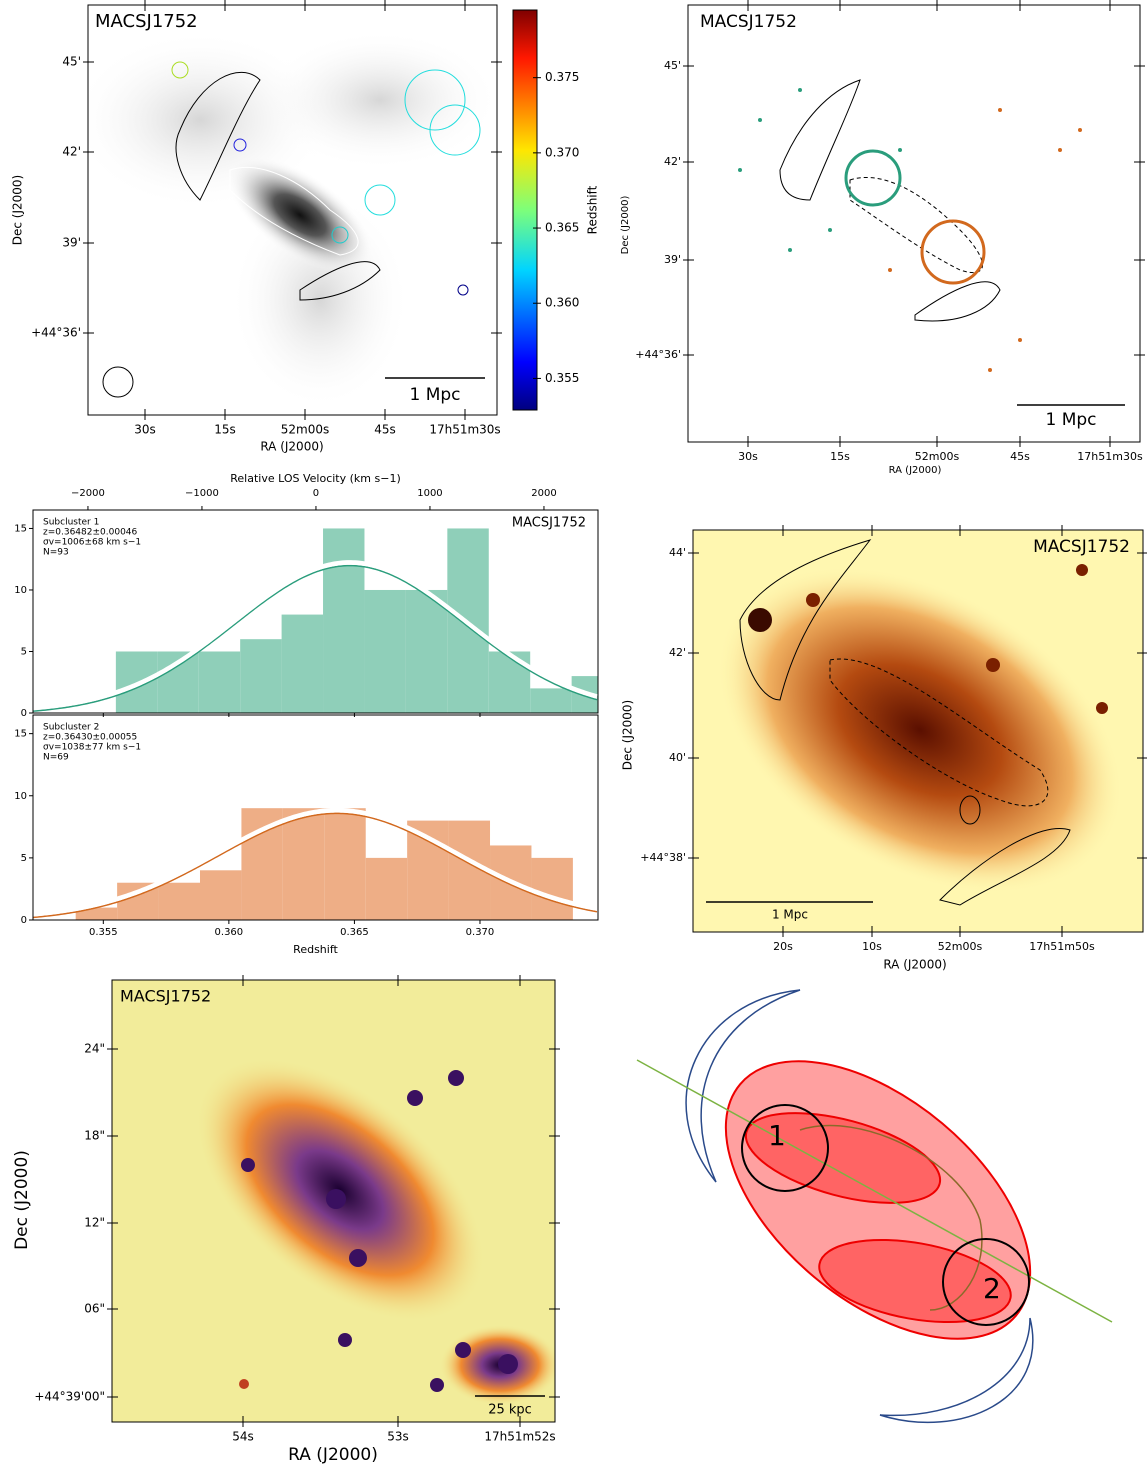 This screenshot has width=1147, height=1472. Describe the element at coordinates (429, 493) in the screenshot. I see `x2-tick-label: 1000` at that location.